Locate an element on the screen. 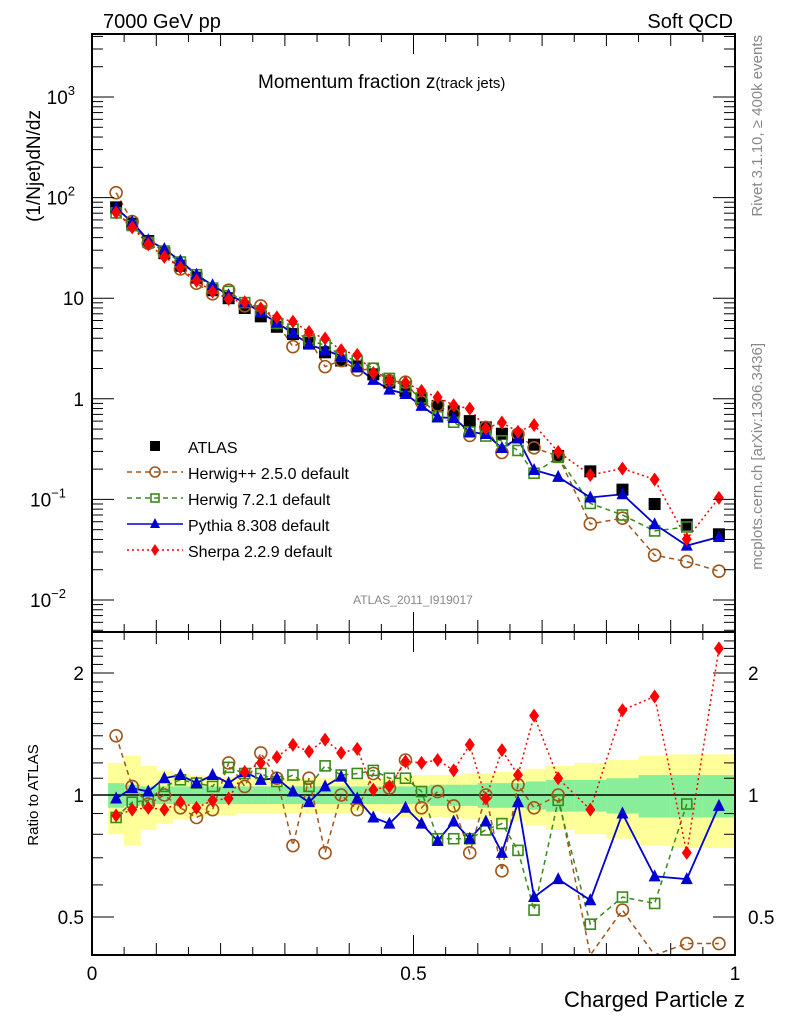 This screenshot has width=786, height=1024. x-tick-label: 0.5 is located at coordinates (413, 974).